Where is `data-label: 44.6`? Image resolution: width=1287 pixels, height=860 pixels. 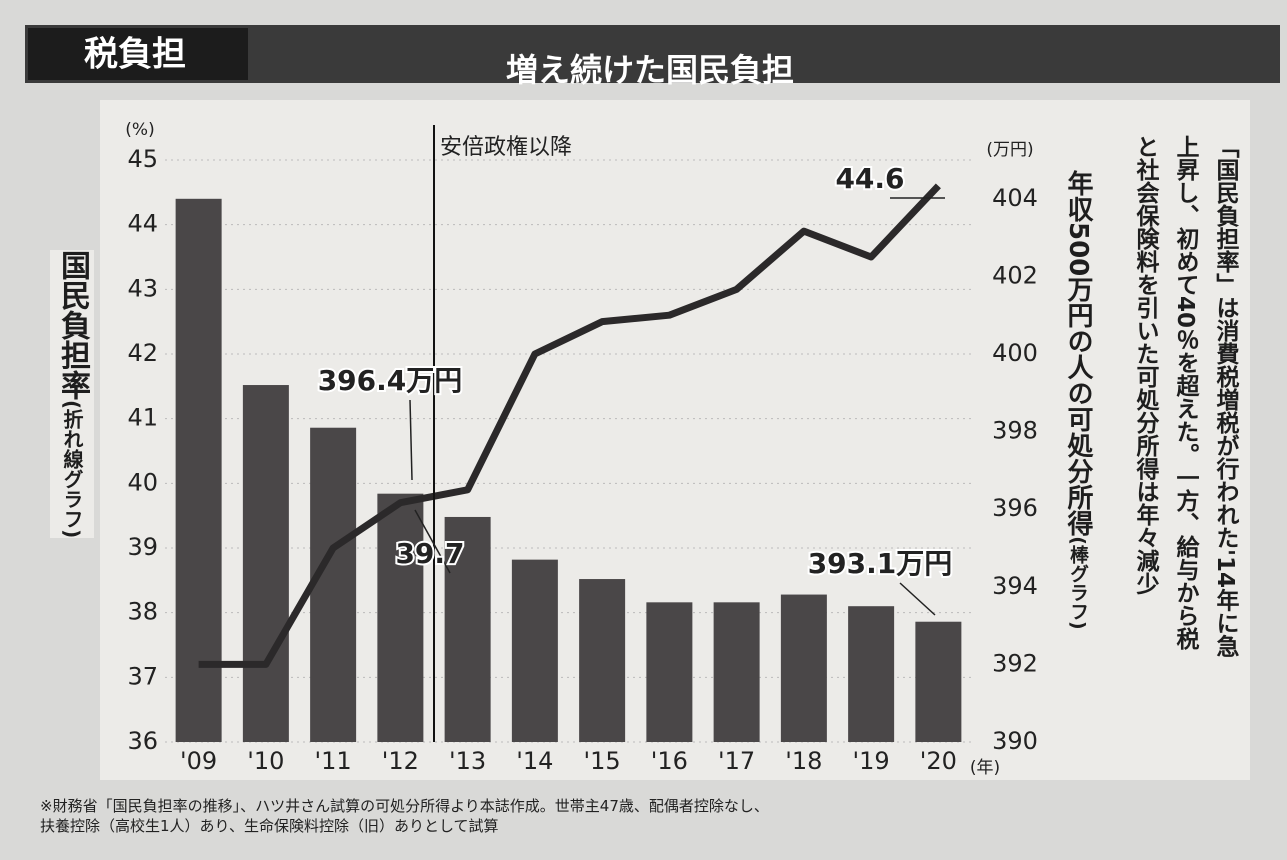
data-label: 44.6 is located at coordinates (869, 178).